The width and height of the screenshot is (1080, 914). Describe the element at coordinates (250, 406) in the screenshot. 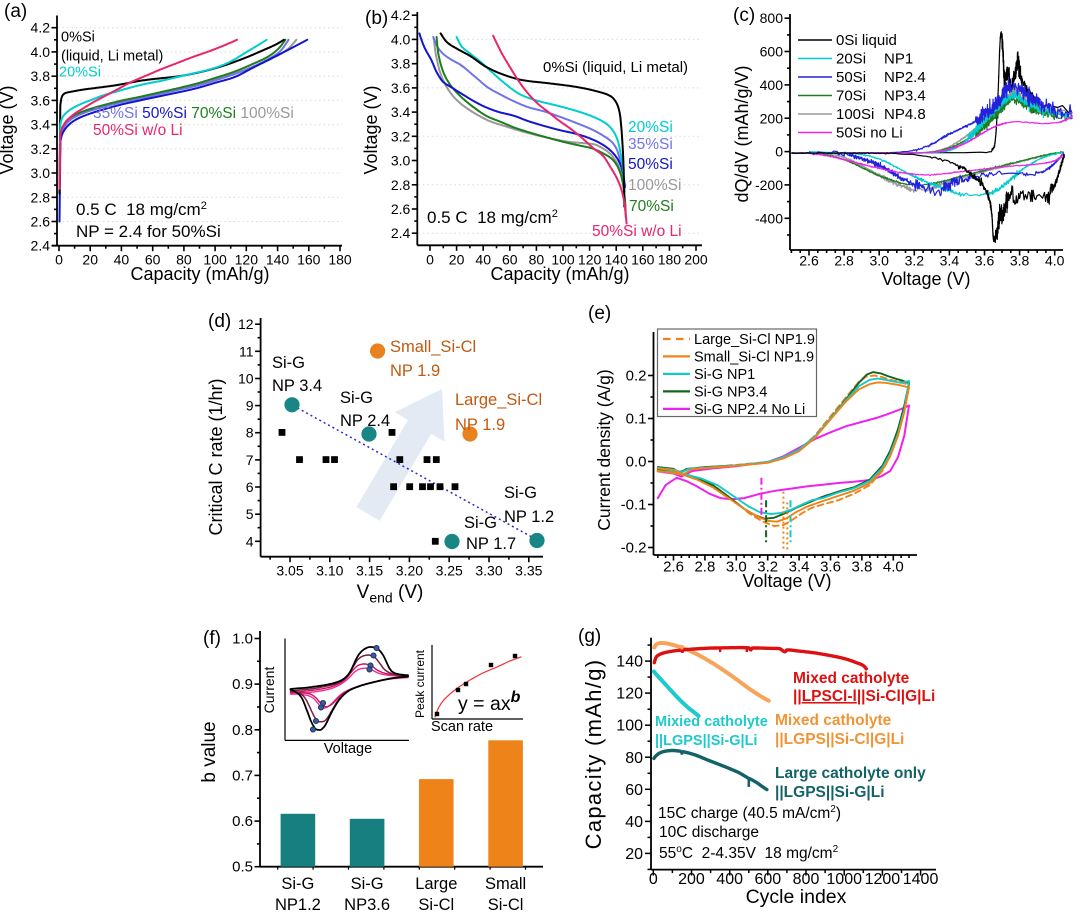

I see `svg-text: 9` at that location.